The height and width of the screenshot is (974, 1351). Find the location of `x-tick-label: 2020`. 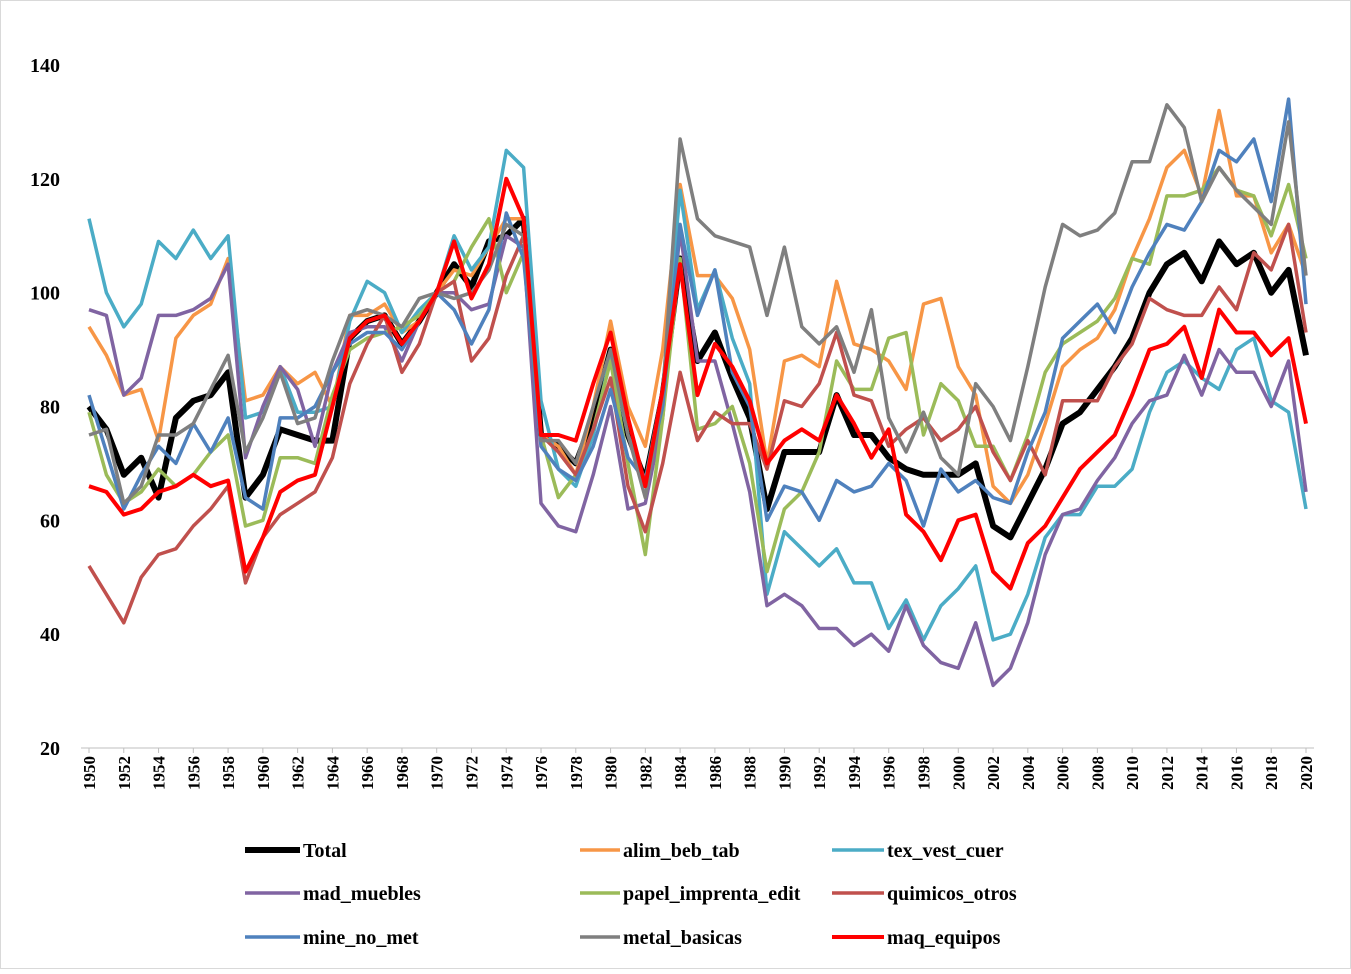

x-tick-label: 2020 is located at coordinates (1306, 773).